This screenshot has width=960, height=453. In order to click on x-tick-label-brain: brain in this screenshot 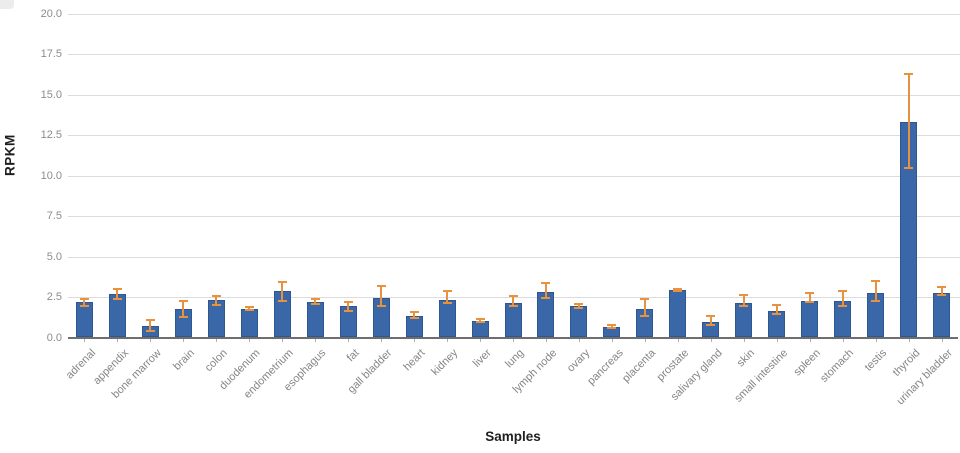, I will do `click(184, 360)`.